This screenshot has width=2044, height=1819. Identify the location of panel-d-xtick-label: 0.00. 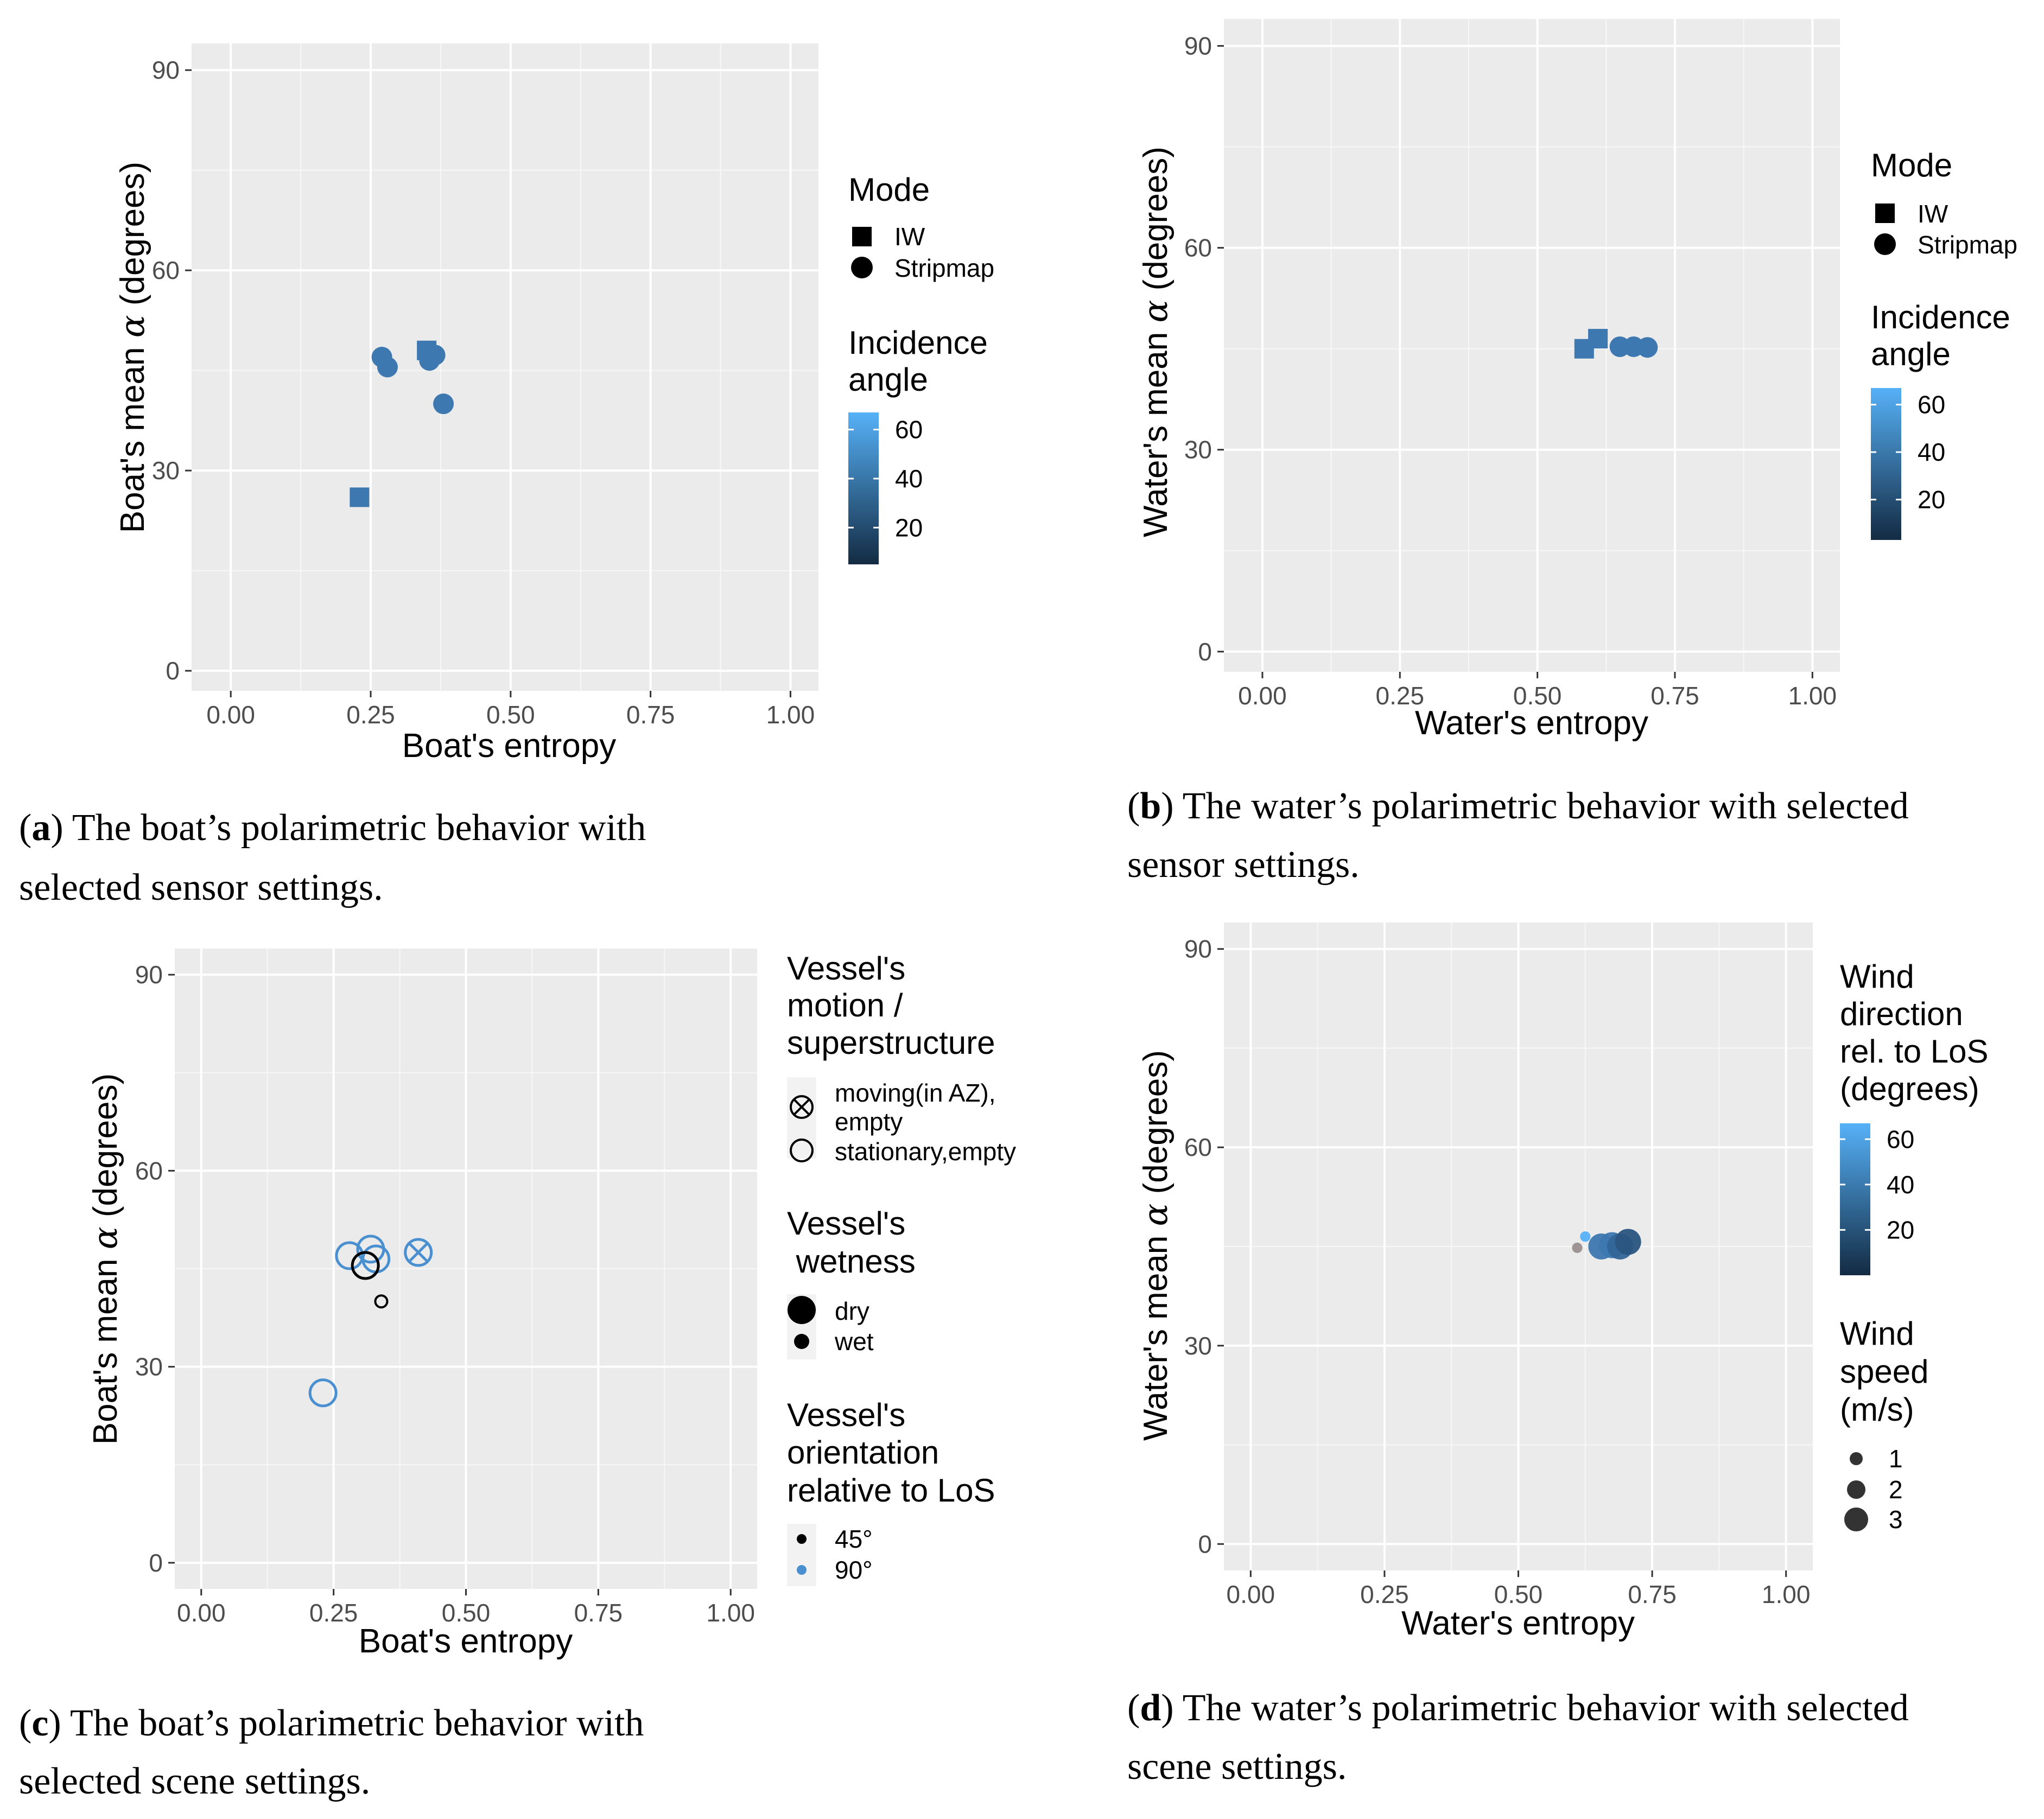
(1251, 1594).